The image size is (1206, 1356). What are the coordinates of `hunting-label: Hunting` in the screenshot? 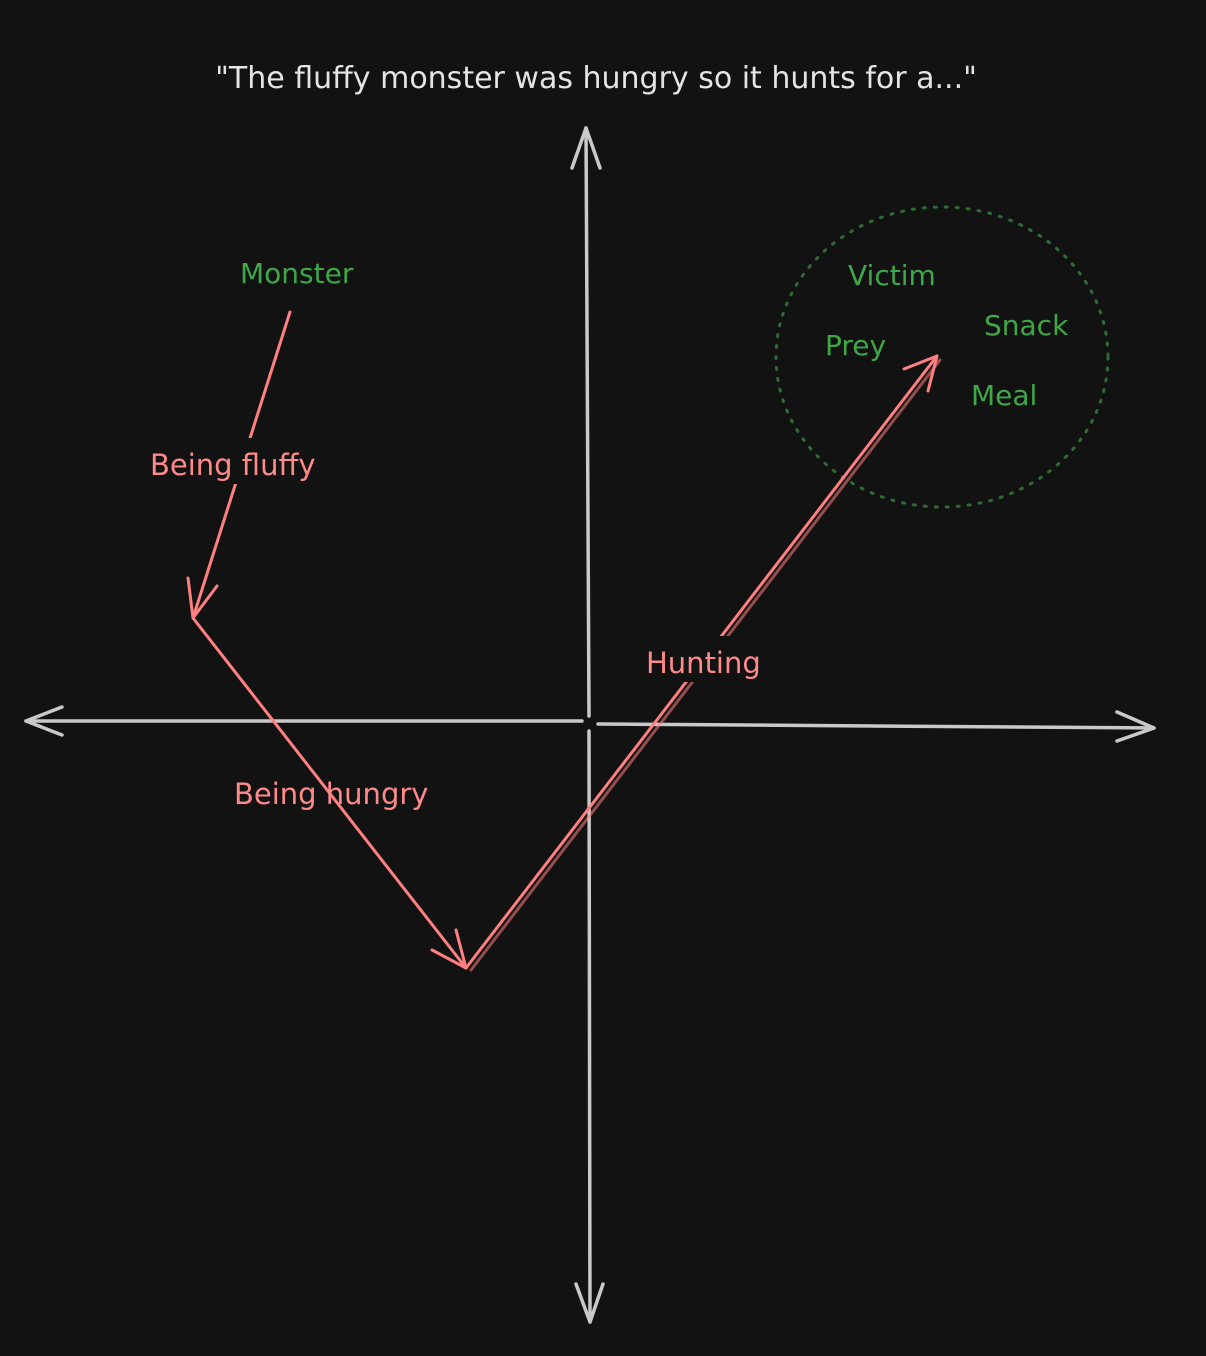 It's located at (703, 663).